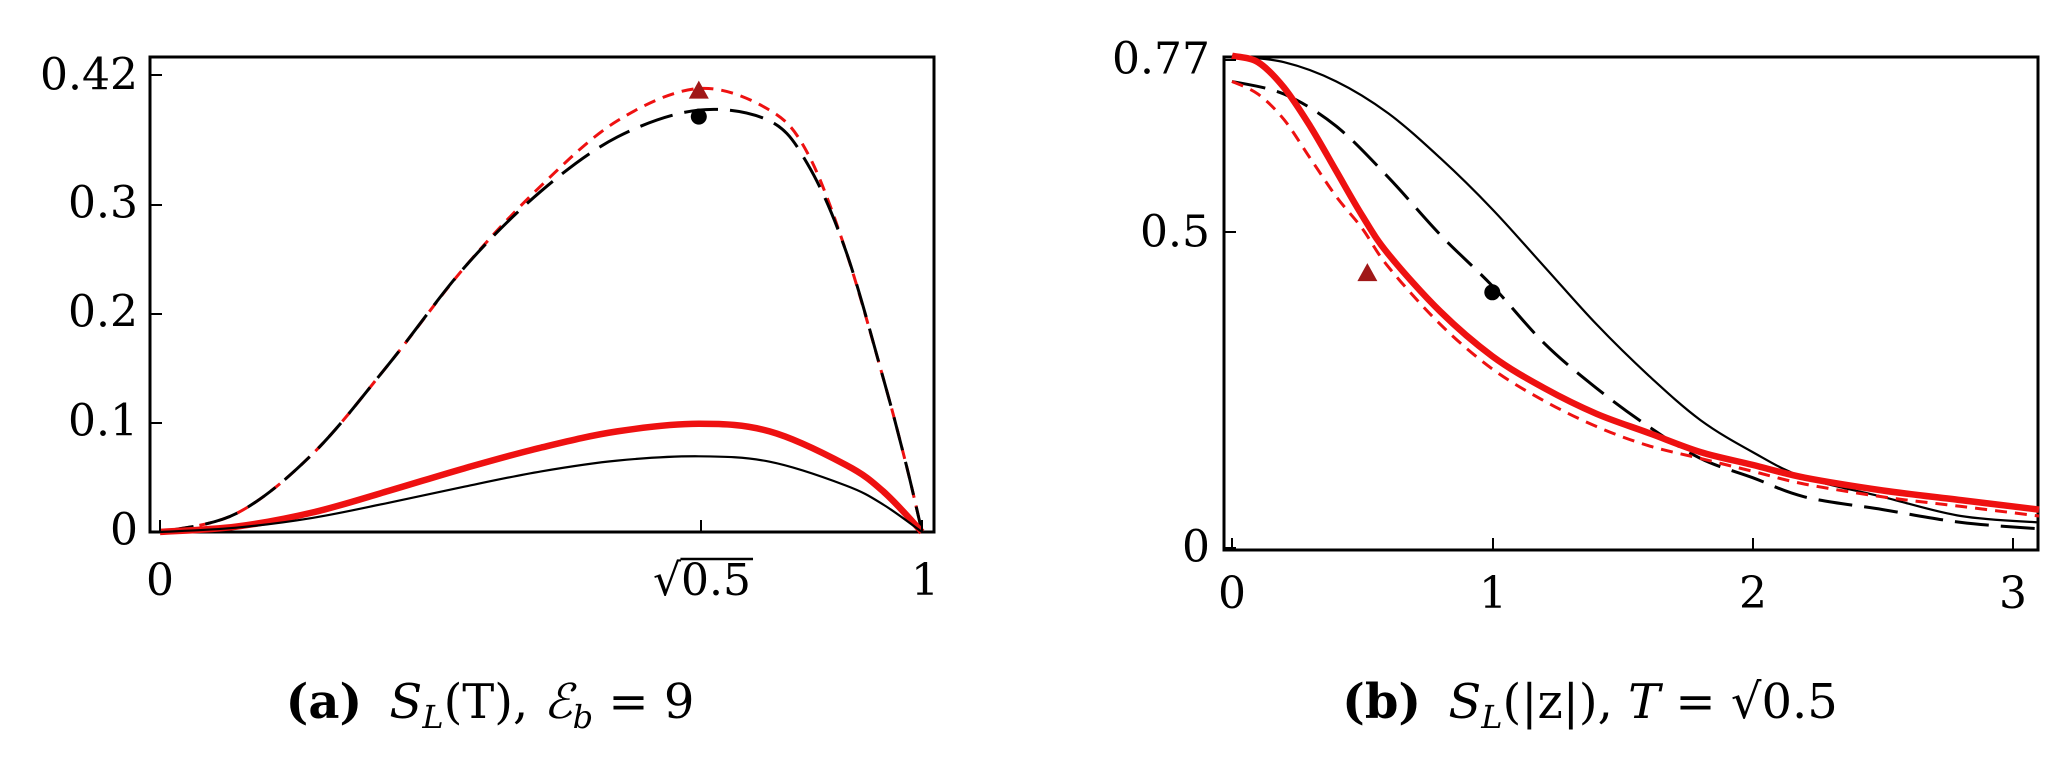  I want to click on panel-b-caption-var: T, so click(1645, 702).